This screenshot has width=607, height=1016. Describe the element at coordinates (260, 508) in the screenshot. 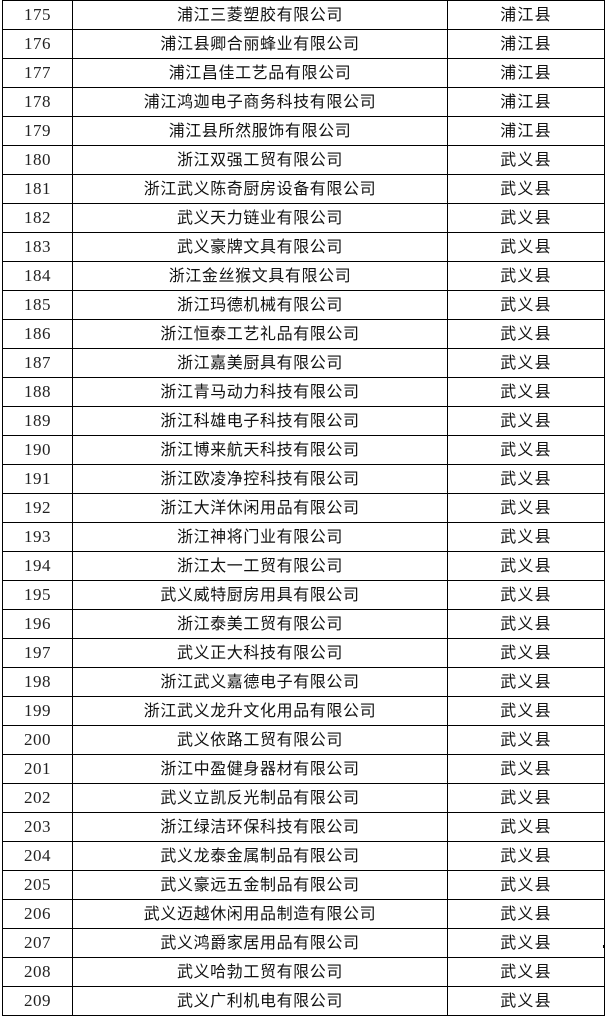

I see `cell-company-name: 浙江大洋休闲用品有限公司` at that location.